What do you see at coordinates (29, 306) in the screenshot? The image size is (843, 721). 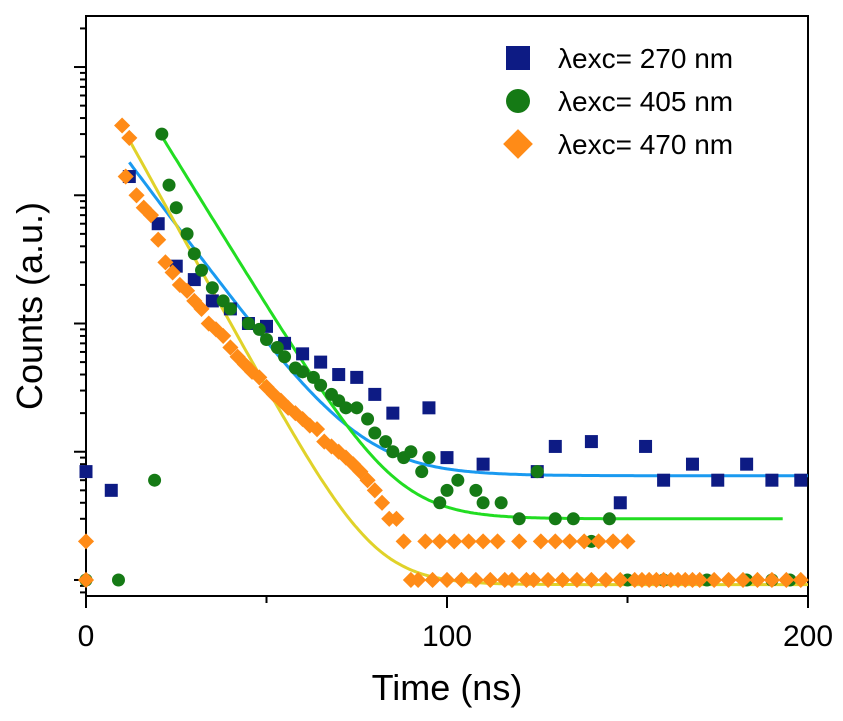 I see `y-axis-title: Counts (a.u.)` at bounding box center [29, 306].